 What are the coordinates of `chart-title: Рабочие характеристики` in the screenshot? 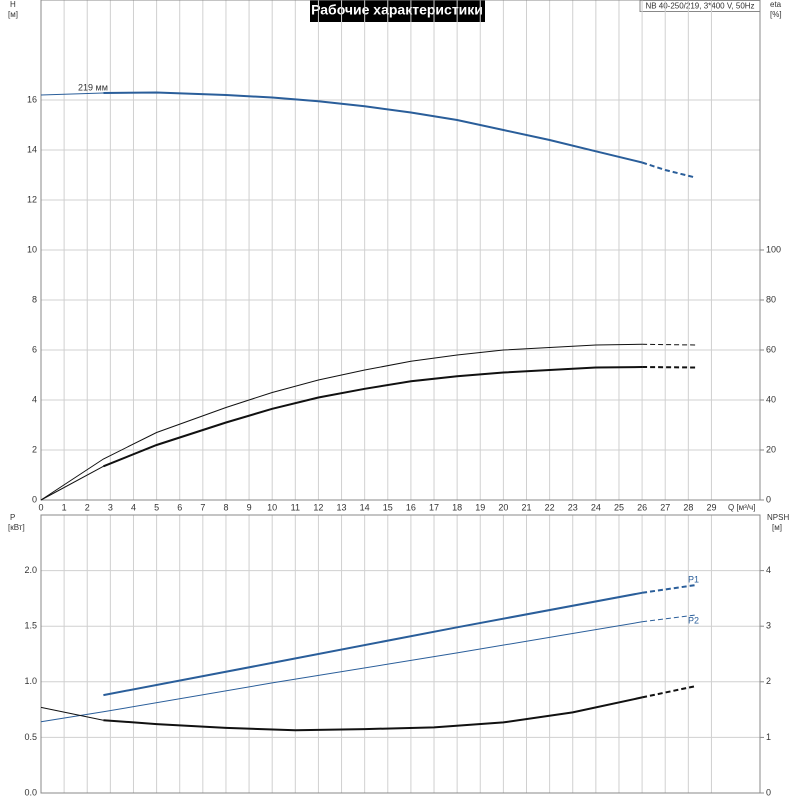 It's located at (397, 10).